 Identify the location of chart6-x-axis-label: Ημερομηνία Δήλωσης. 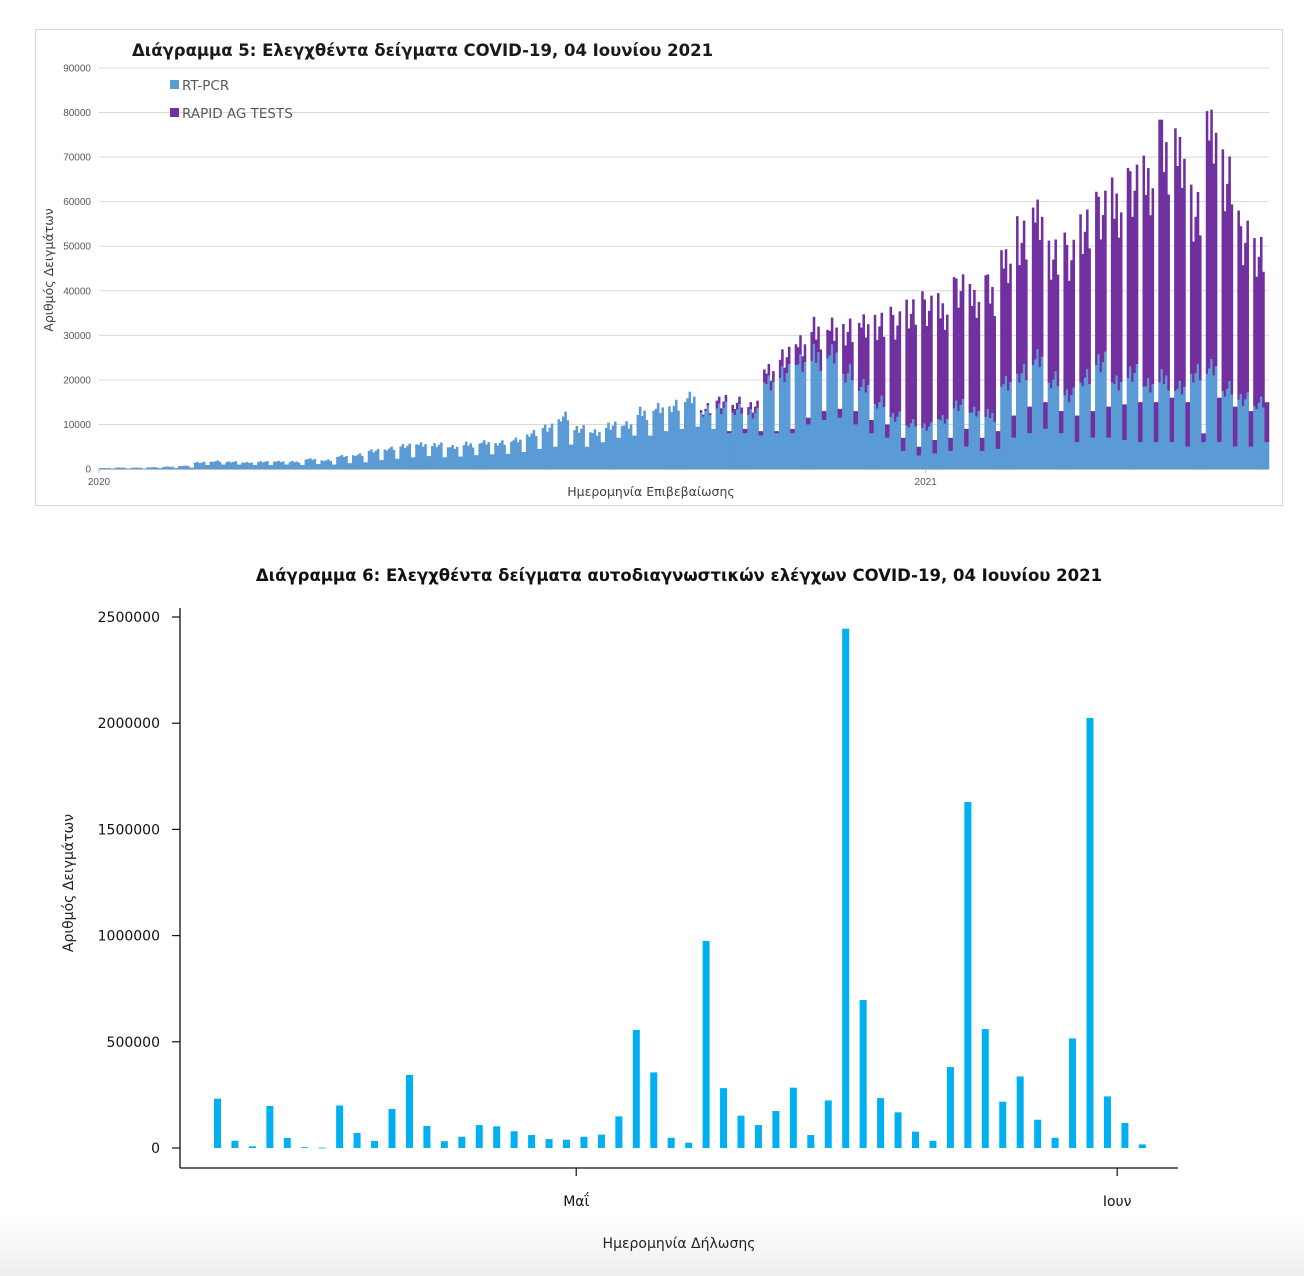
(679, 1244).